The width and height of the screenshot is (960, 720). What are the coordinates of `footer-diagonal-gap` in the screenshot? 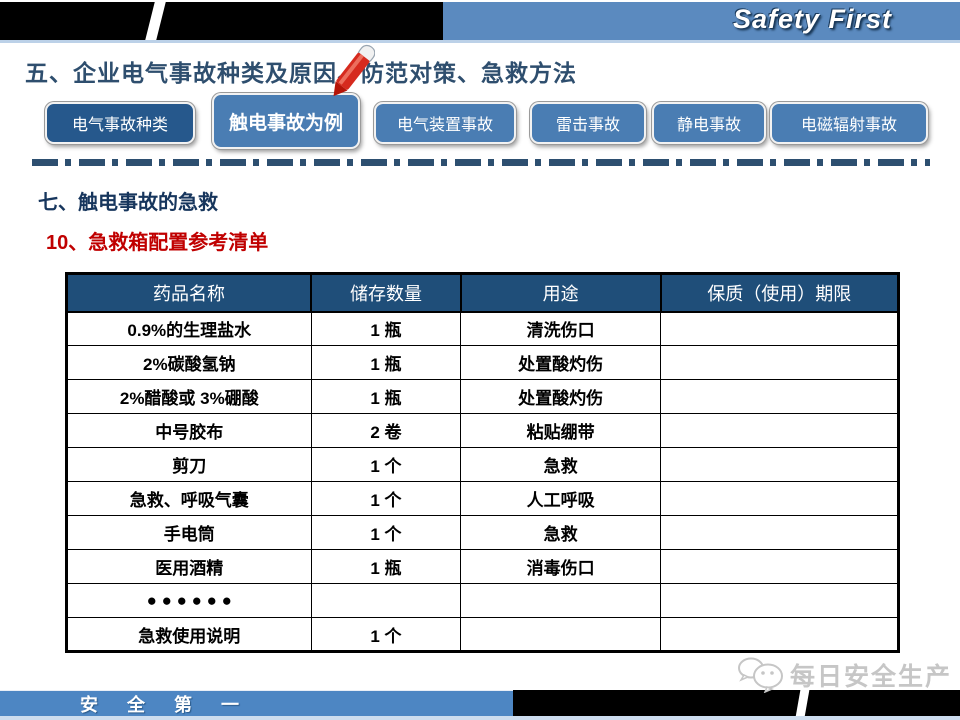 It's located at (802, 703).